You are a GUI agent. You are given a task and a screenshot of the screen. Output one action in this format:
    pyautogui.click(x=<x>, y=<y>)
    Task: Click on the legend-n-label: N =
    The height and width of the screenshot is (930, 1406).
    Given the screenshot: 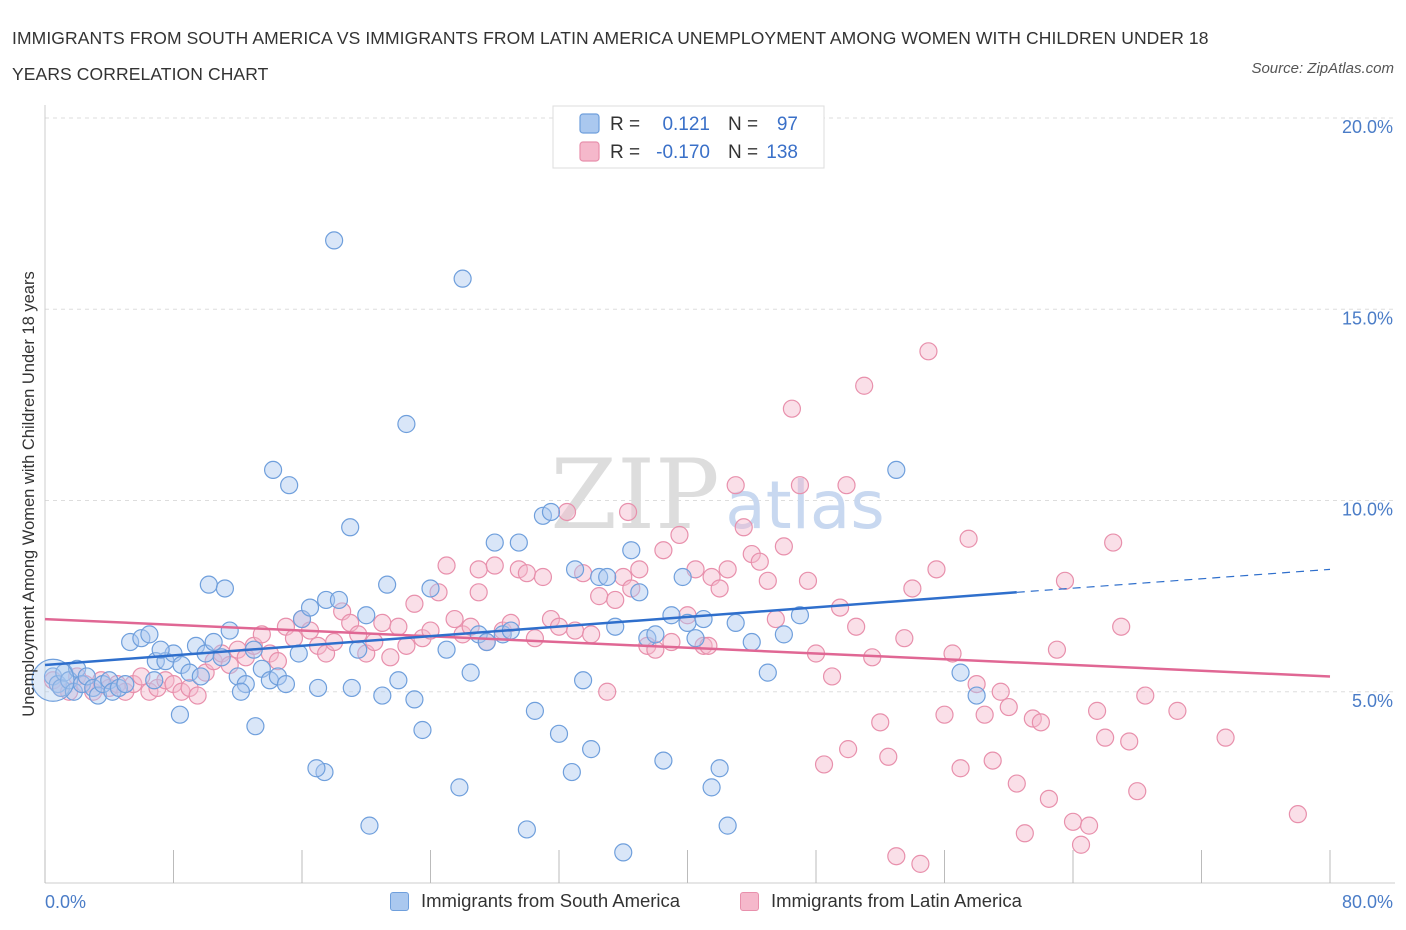 What is the action you would take?
    pyautogui.click(x=743, y=152)
    